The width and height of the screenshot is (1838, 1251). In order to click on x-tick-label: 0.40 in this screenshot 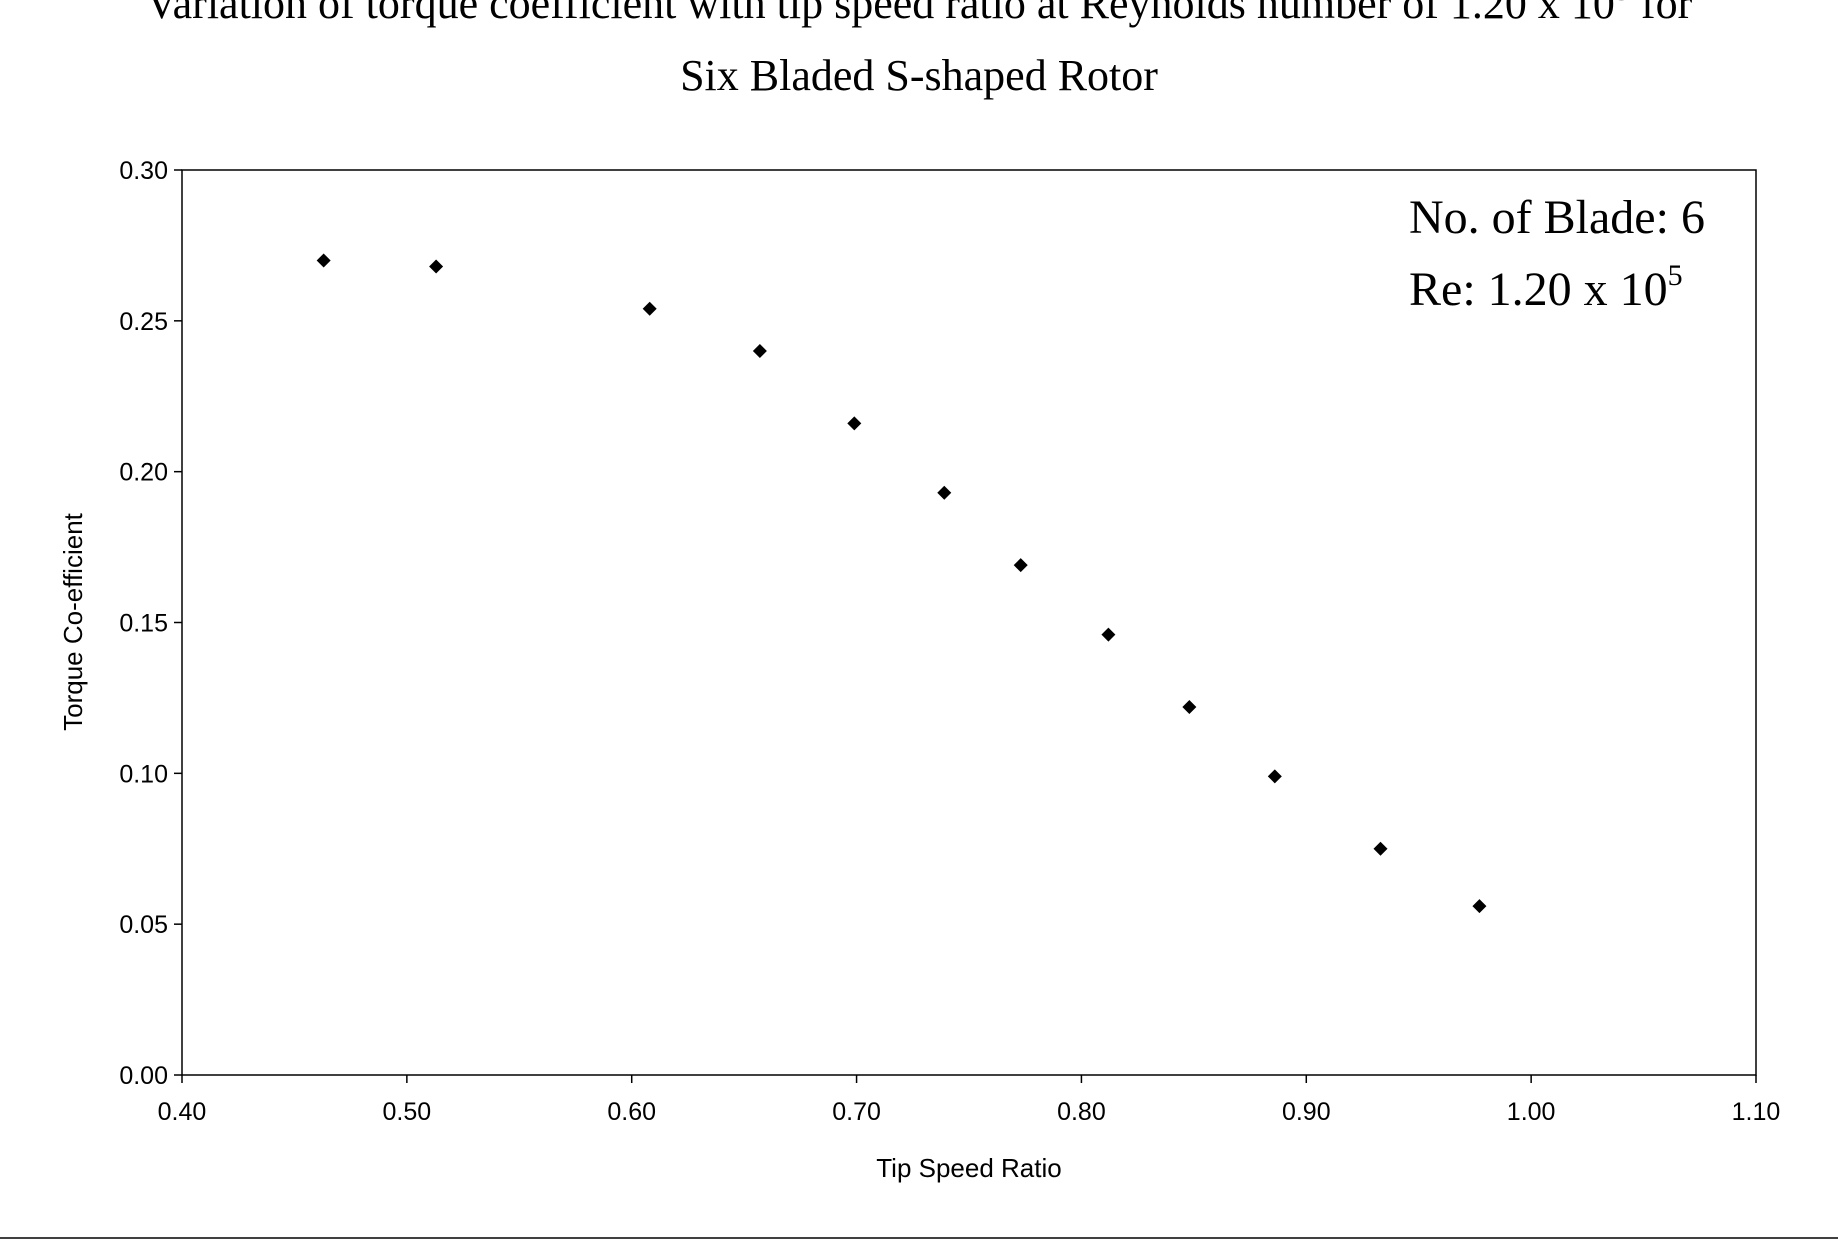, I will do `click(182, 1112)`.